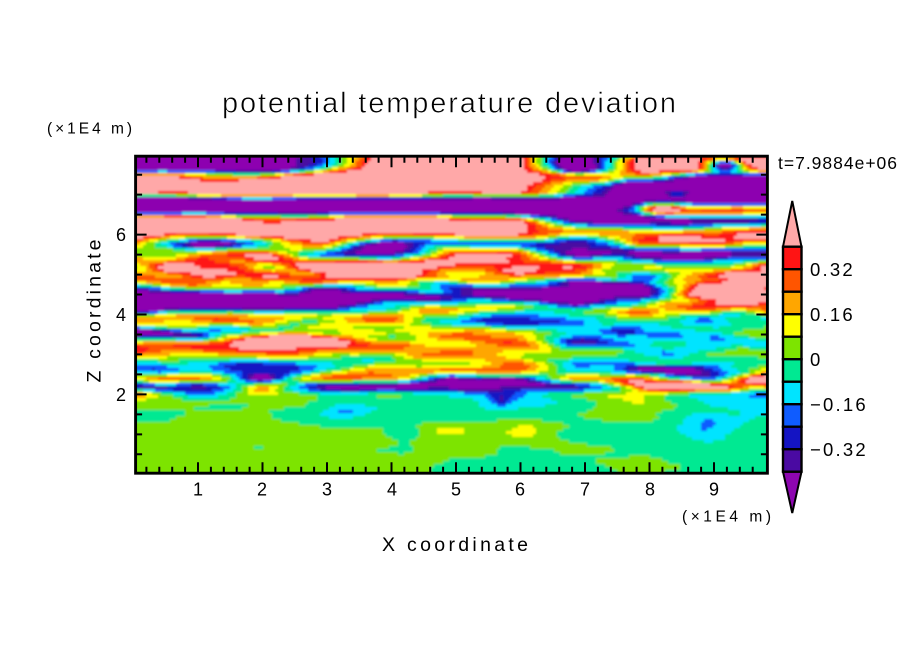 Image resolution: width=904 pixels, height=654 pixels. I want to click on svg-text: 9, so click(714, 490).